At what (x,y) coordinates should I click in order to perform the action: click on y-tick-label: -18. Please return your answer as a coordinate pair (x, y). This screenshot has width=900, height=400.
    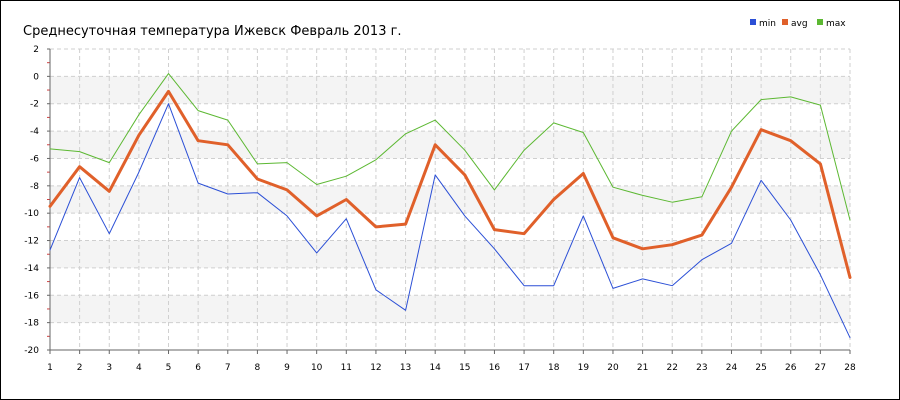
    Looking at the image, I should click on (31, 324).